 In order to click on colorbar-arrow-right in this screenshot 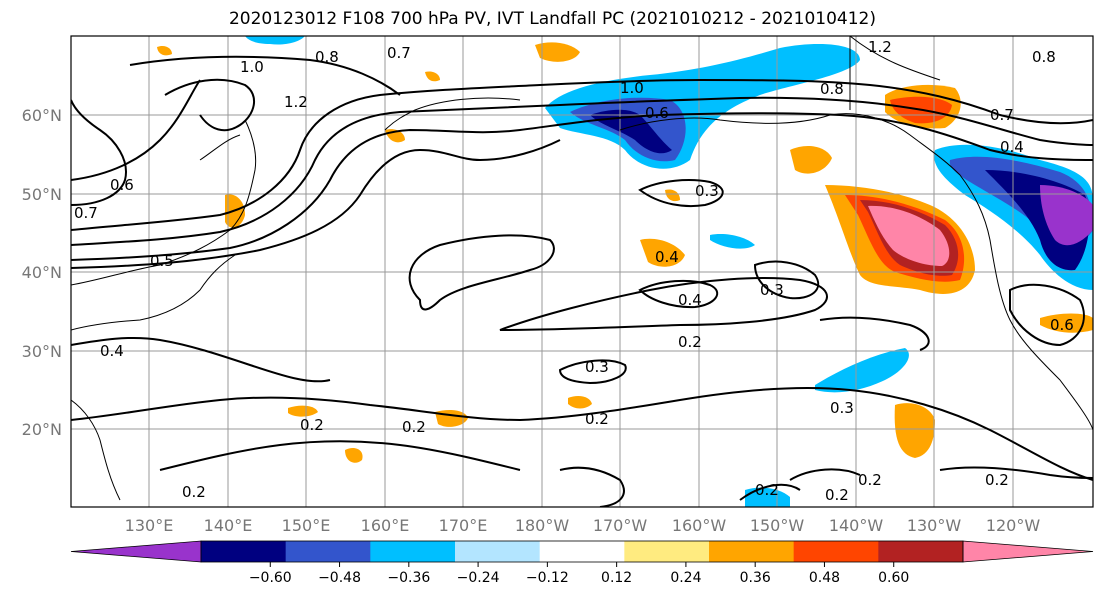, I will do `click(1028, 551)`.